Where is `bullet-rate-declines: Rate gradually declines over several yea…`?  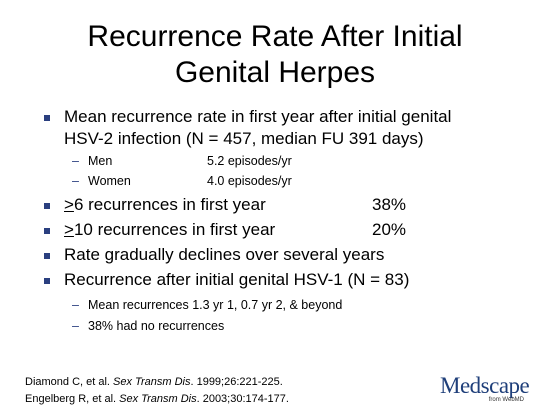 bullet-rate-declines: Rate gradually declines over several yea… is located at coordinates (224, 254).